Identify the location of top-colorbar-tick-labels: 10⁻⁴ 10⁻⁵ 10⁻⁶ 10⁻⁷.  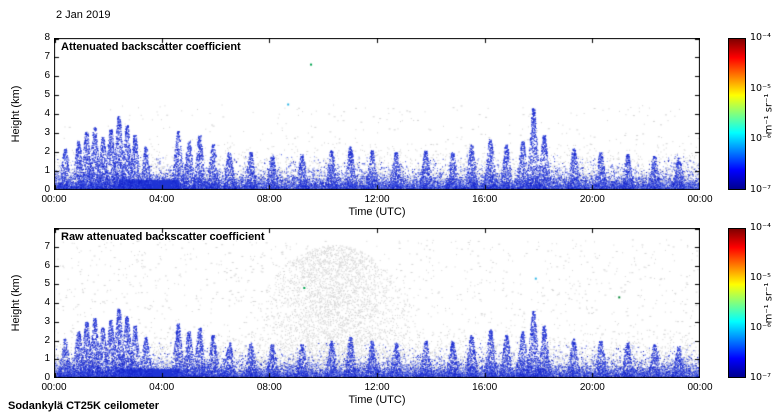
(764, 114).